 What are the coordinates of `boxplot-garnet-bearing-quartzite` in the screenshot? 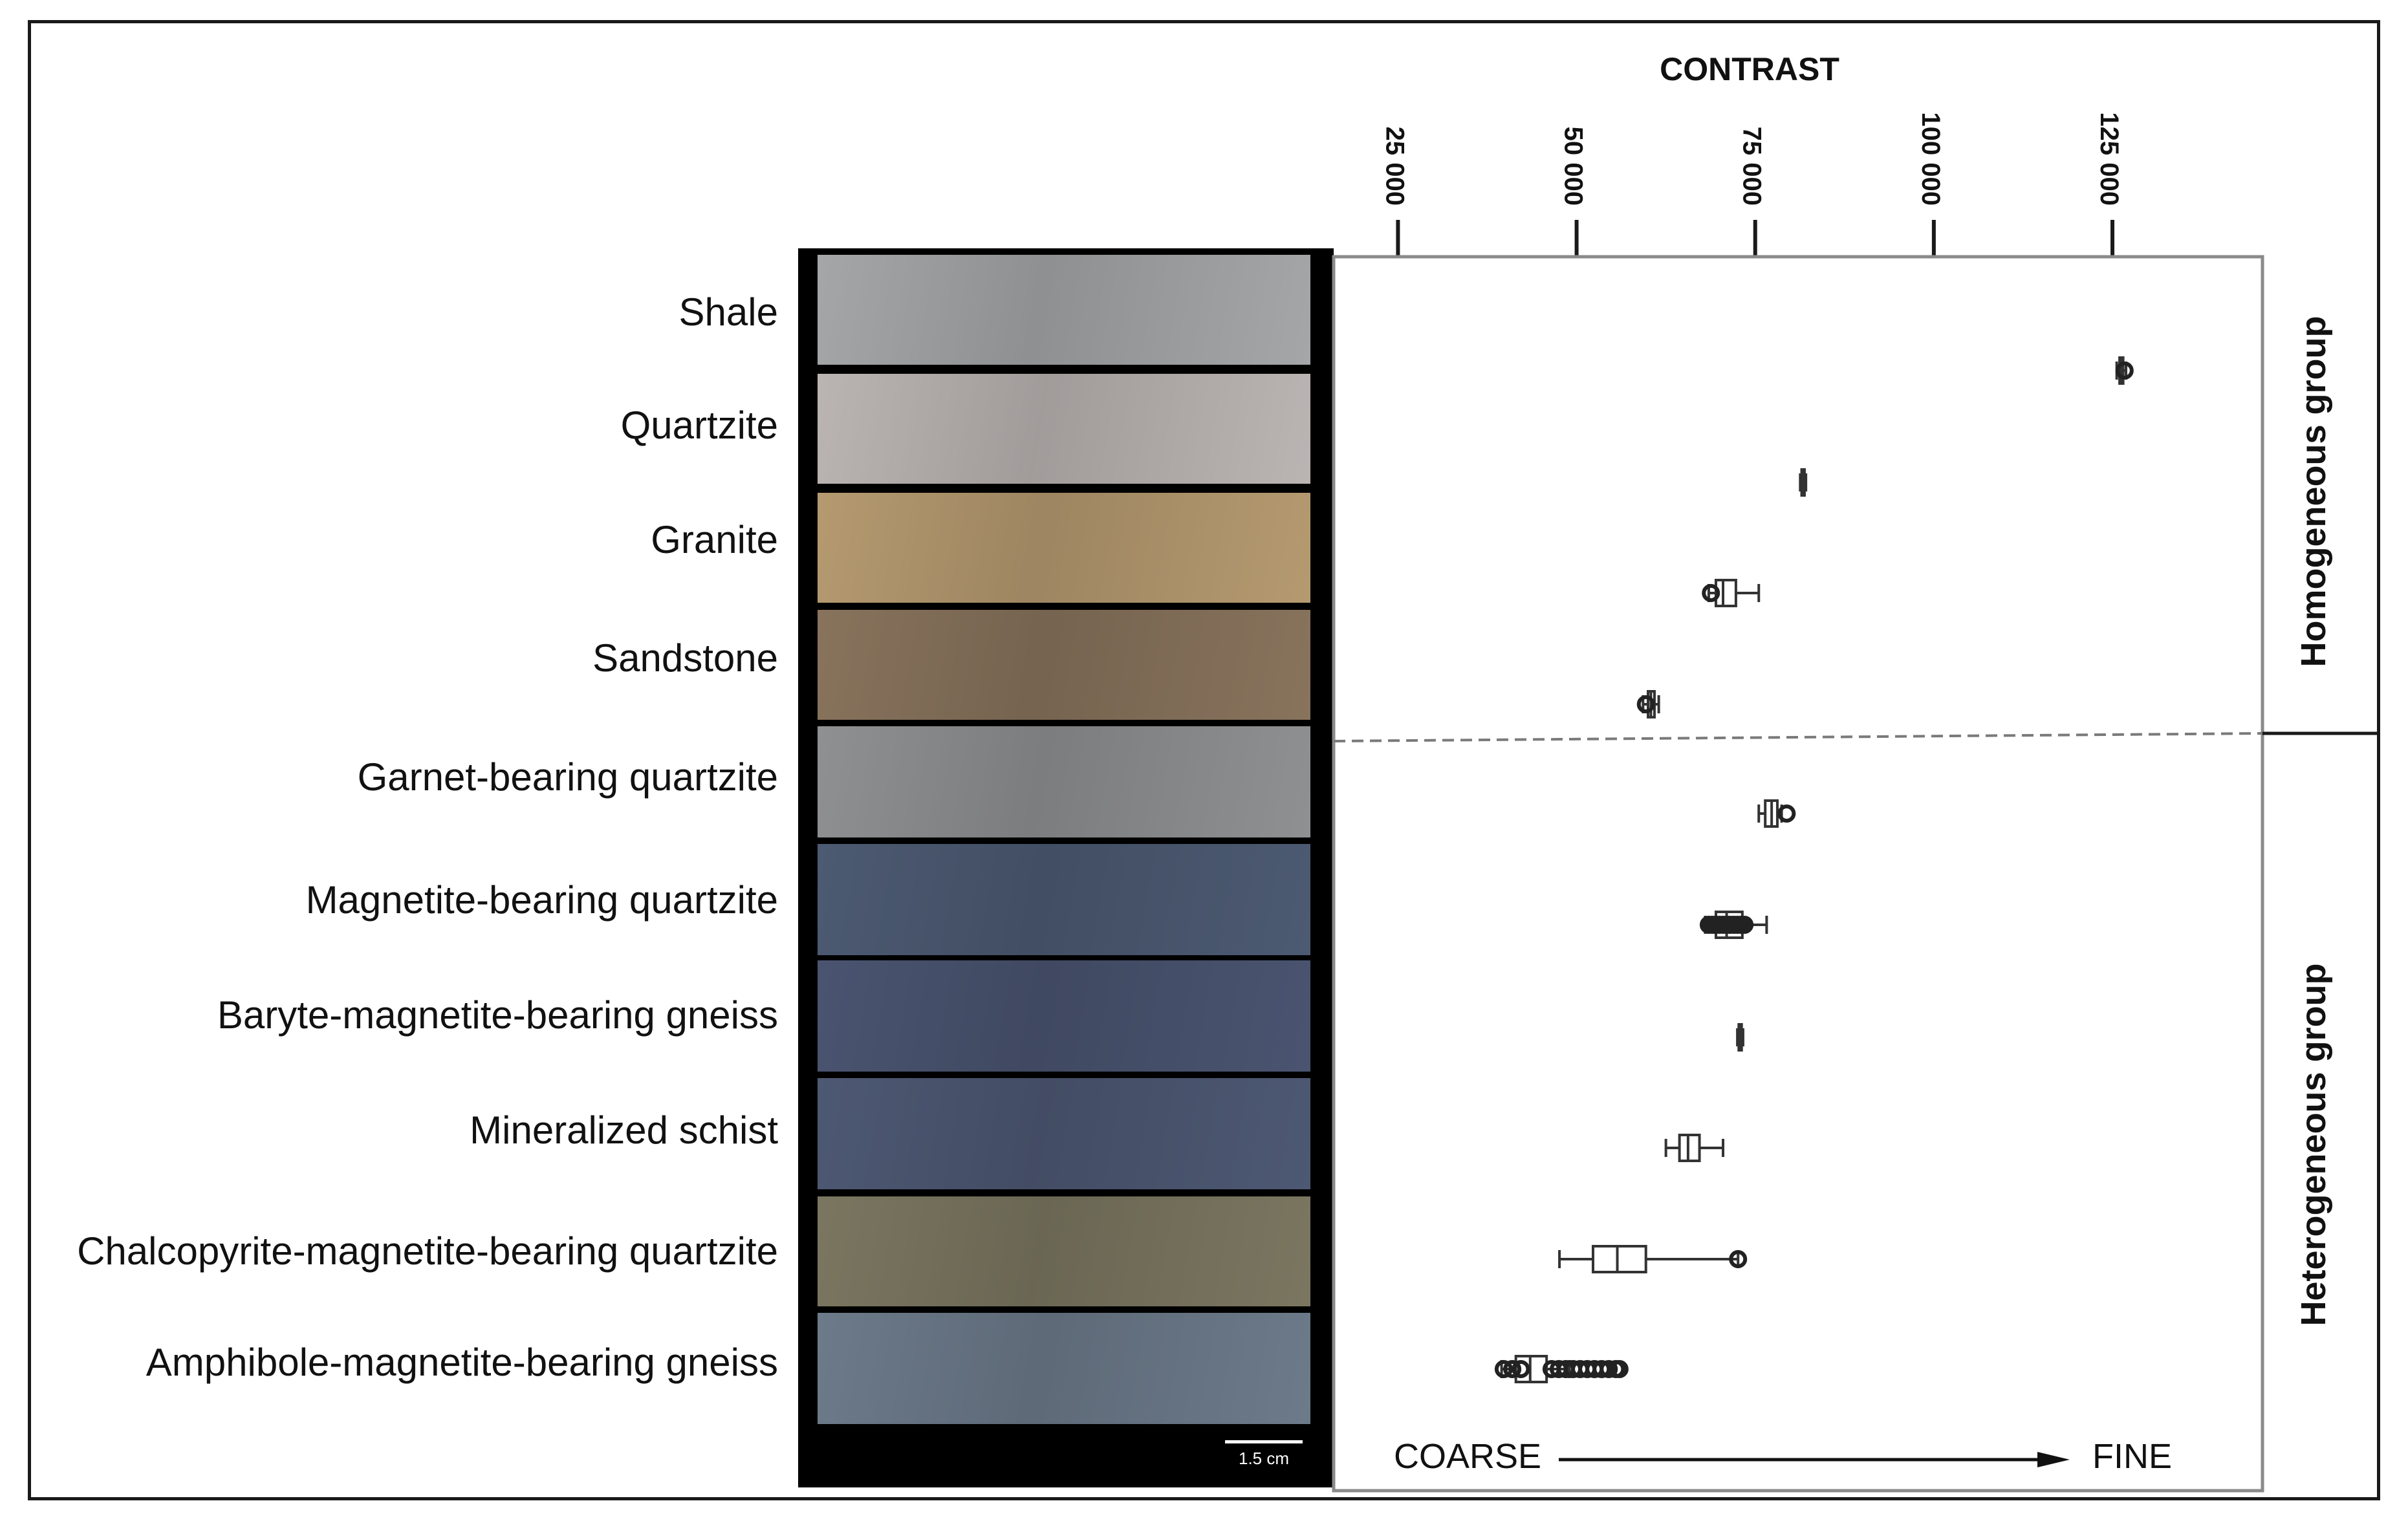 It's located at (1776, 813).